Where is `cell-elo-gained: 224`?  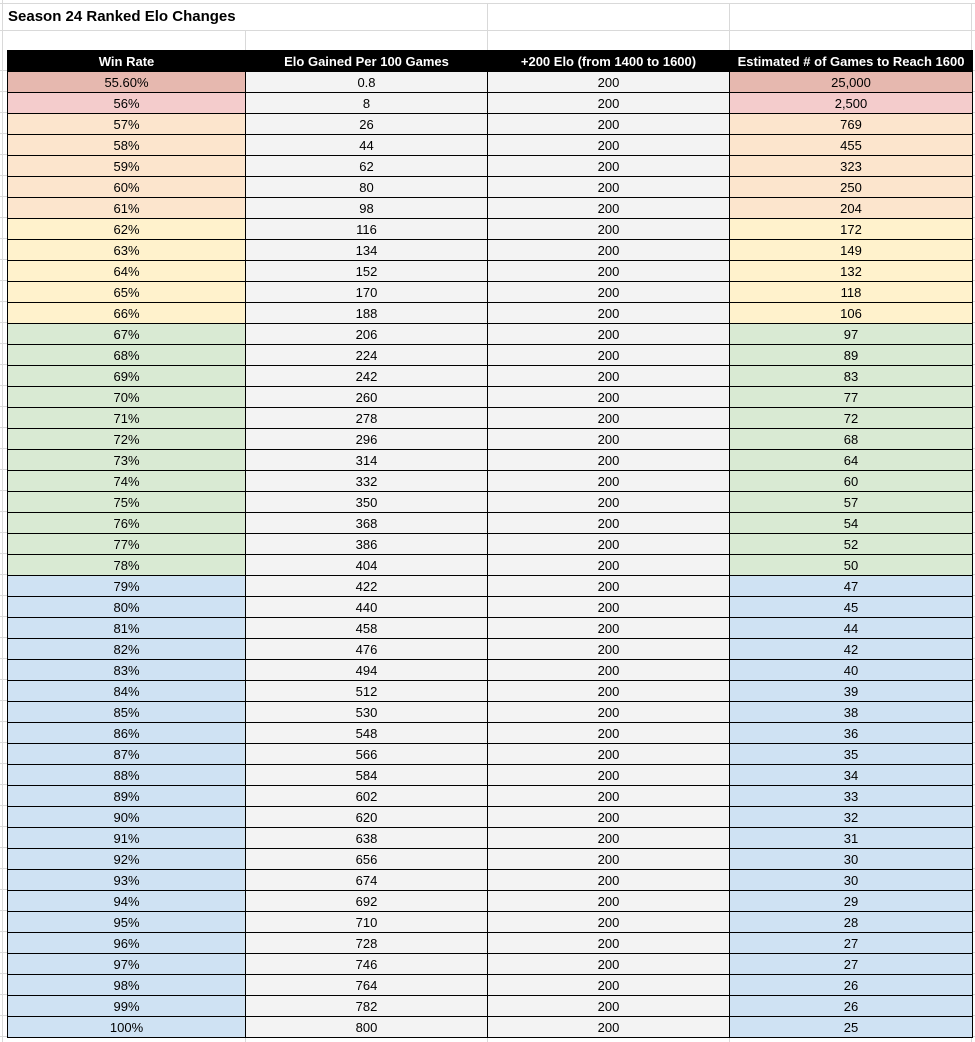
cell-elo-gained: 224 is located at coordinates (366, 355).